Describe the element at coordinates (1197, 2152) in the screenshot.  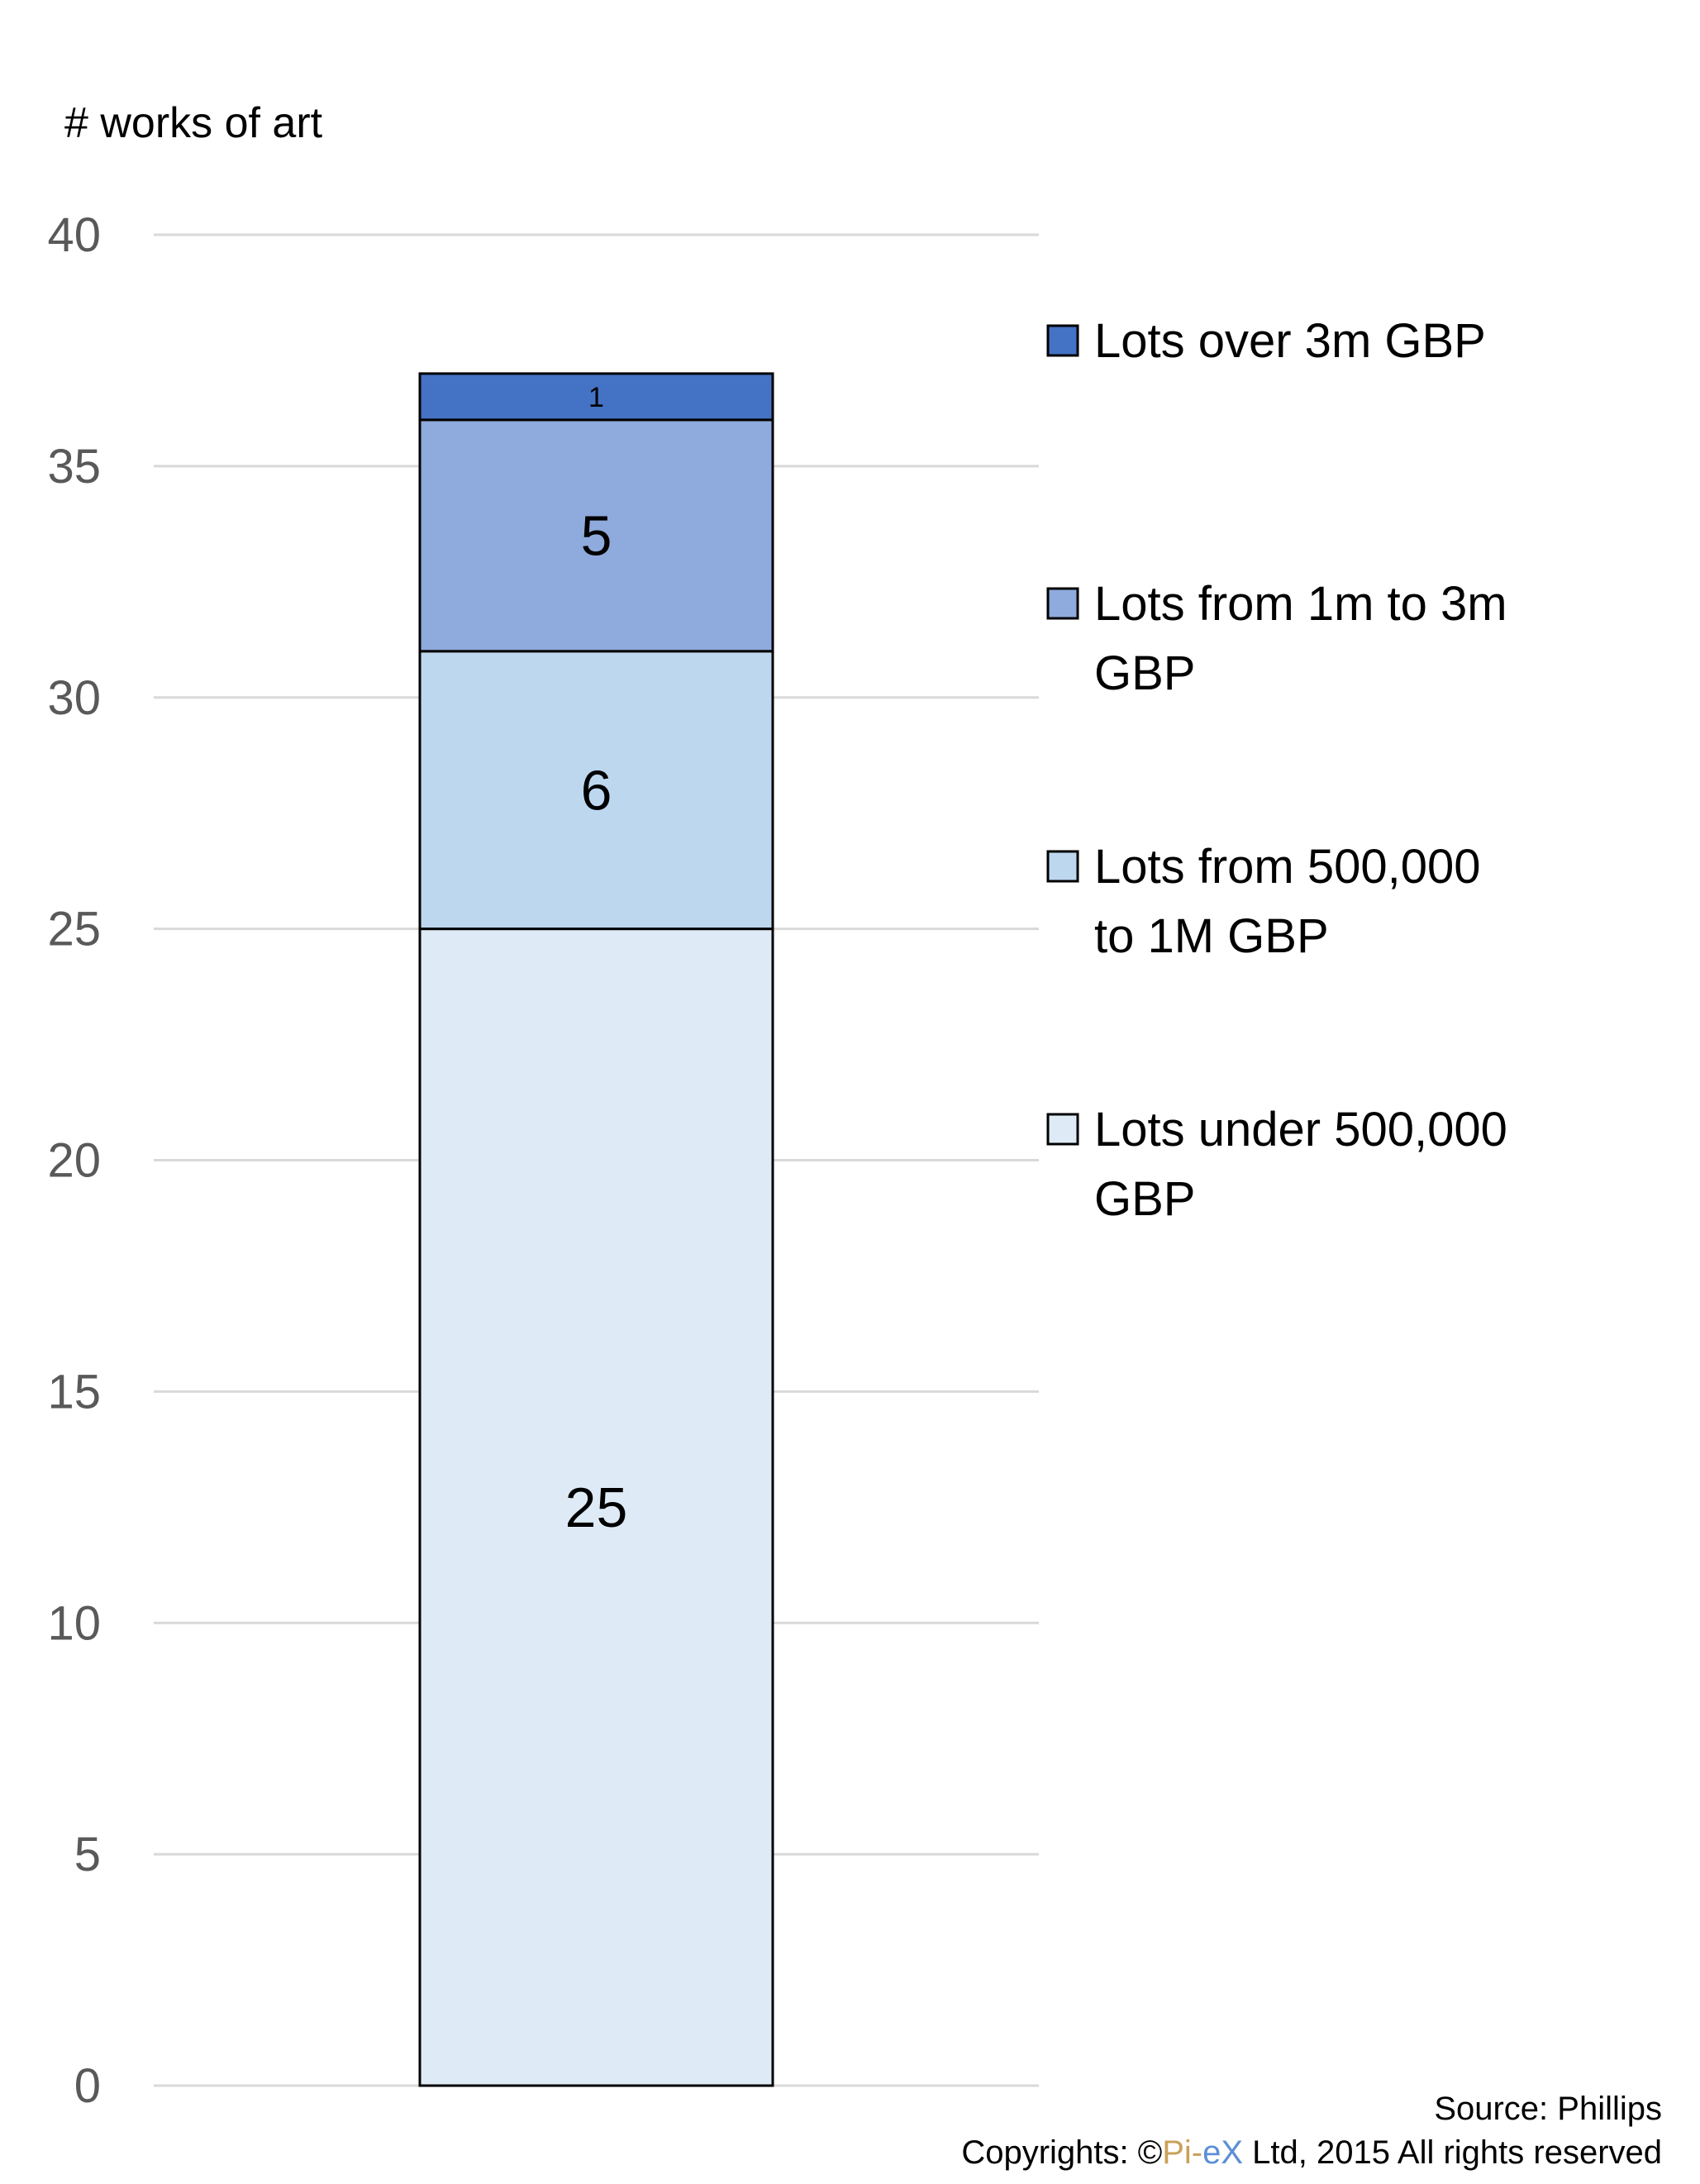
I see `brand-dash: -` at that location.